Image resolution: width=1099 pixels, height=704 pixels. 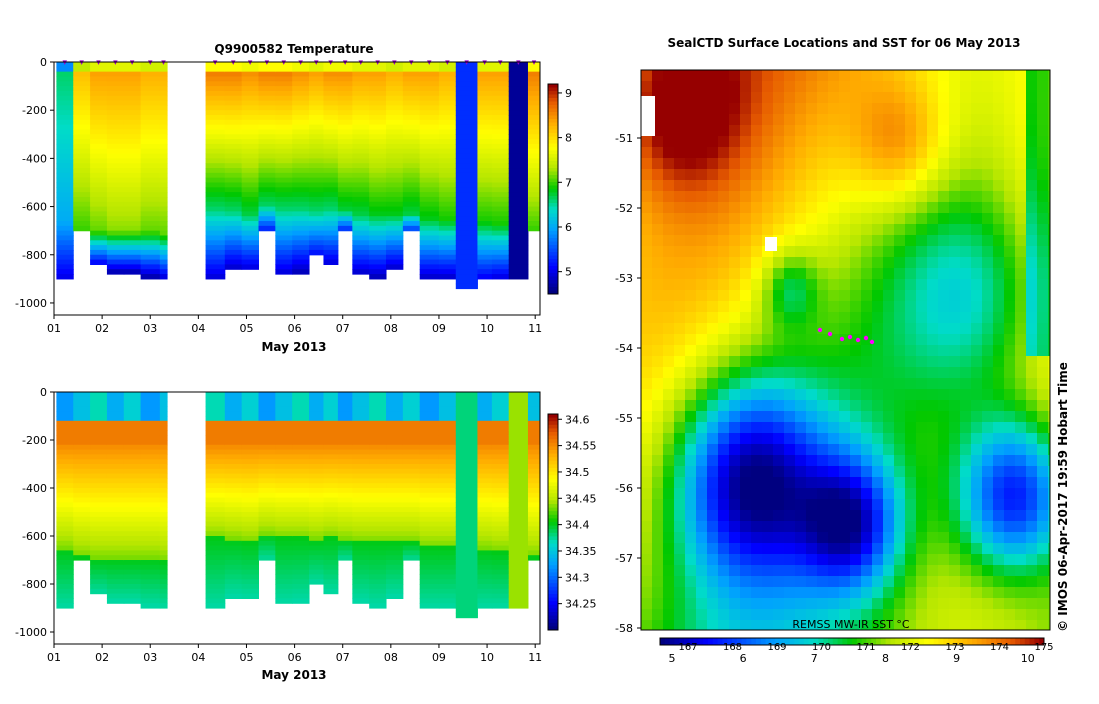 What do you see at coordinates (535, 328) in the screenshot?
I see `x-tick-label: 11` at bounding box center [535, 328].